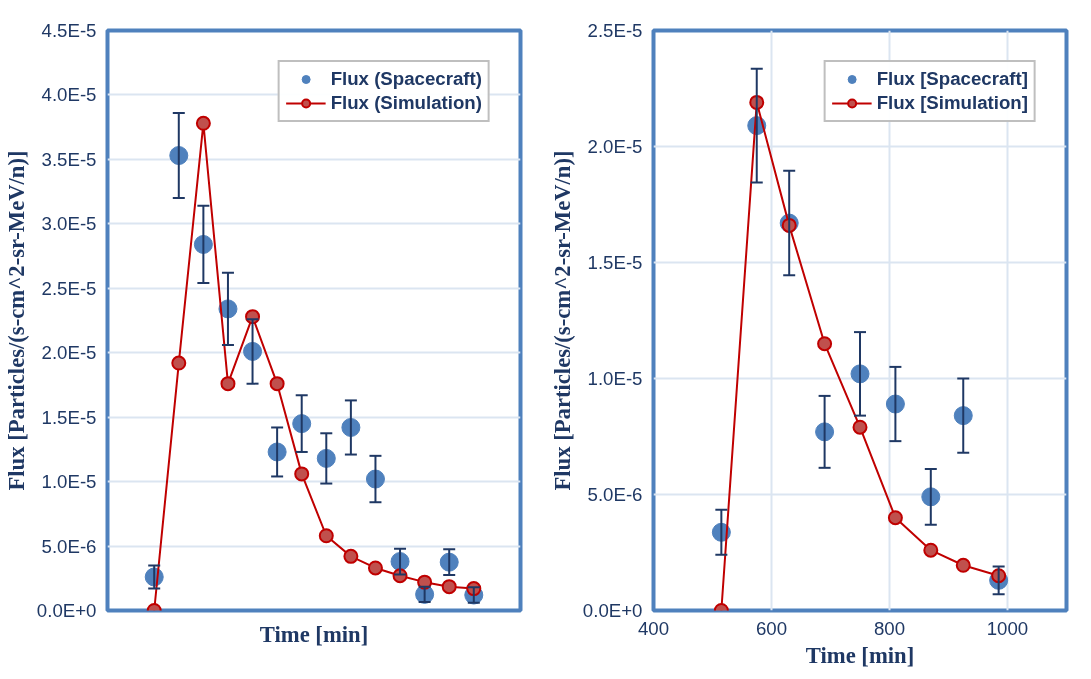 Image resolution: width=1091 pixels, height=679 pixels. I want to click on x-tick-label: 1000, so click(1007, 628).